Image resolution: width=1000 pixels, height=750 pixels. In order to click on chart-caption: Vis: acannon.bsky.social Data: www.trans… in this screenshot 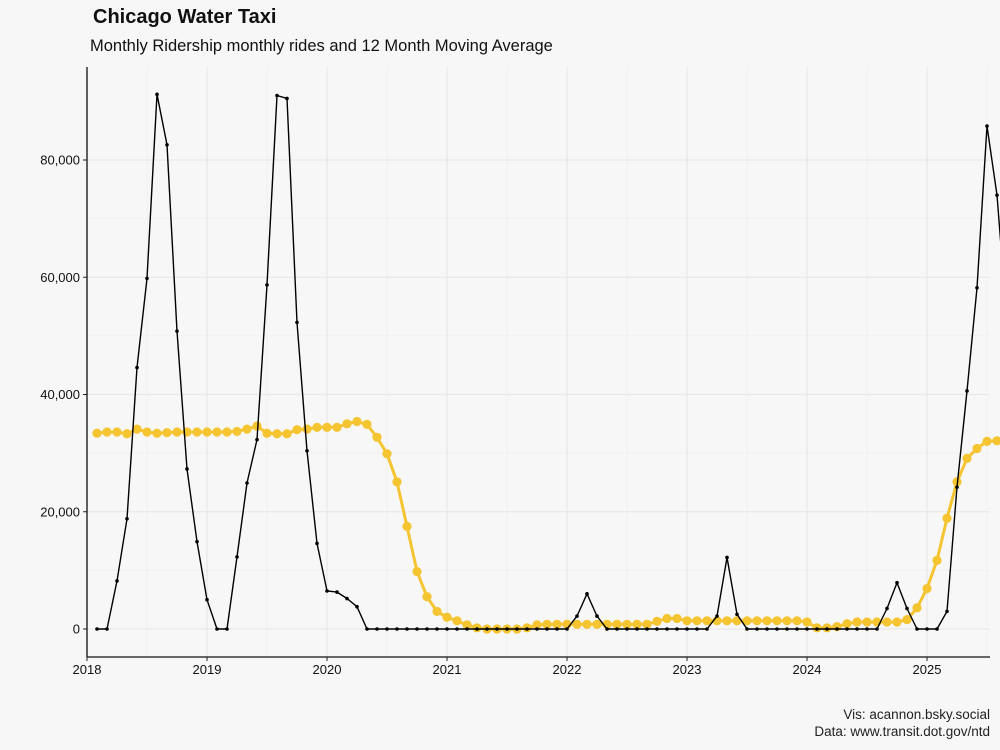, I will do `click(902, 723)`.